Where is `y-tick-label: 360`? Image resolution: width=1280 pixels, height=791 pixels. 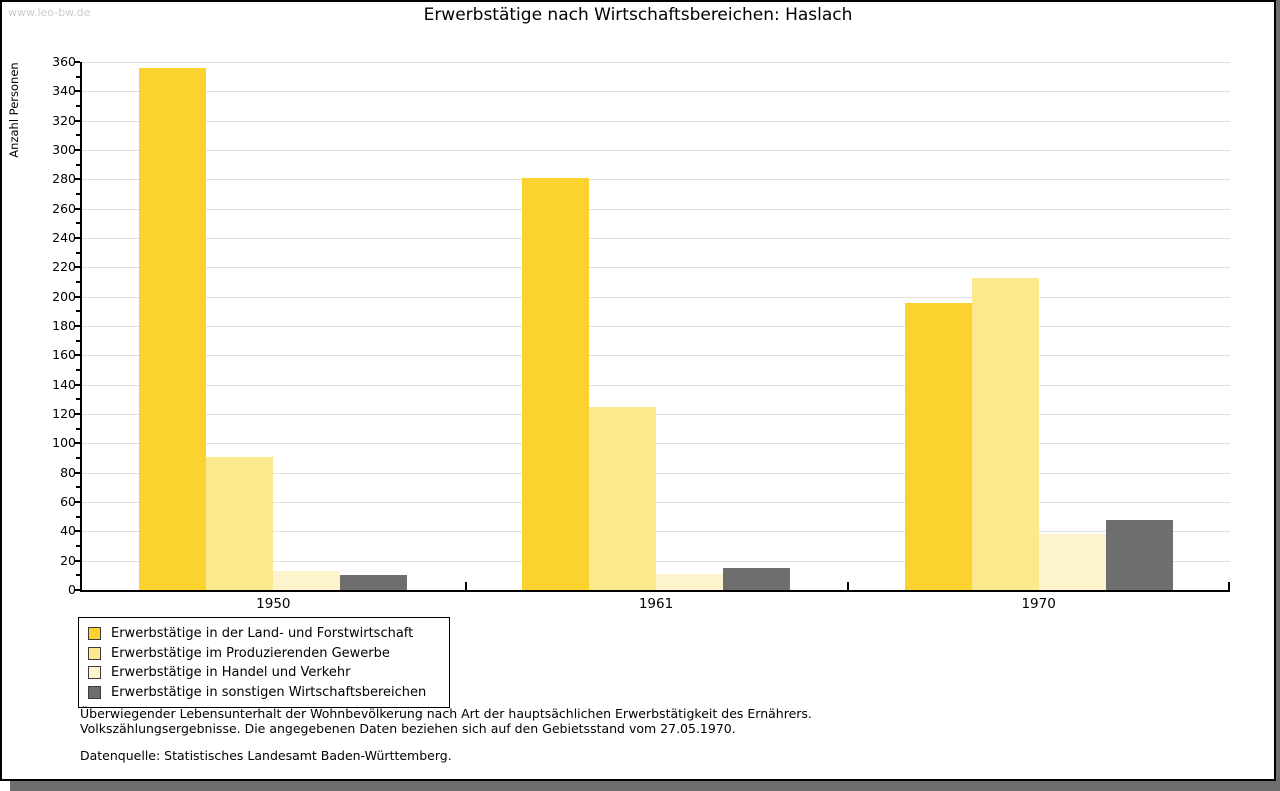 y-tick-label: 360 is located at coordinates (64, 61).